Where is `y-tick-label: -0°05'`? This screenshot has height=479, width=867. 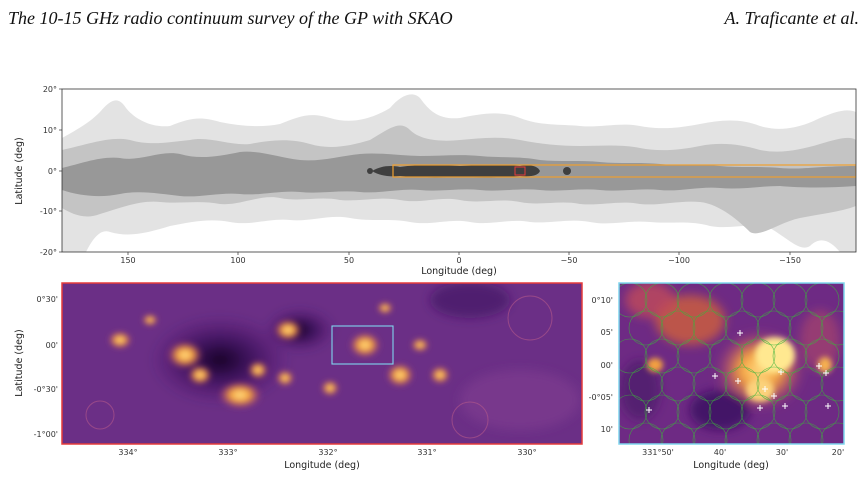 y-tick-label: -0°05' is located at coordinates (601, 397).